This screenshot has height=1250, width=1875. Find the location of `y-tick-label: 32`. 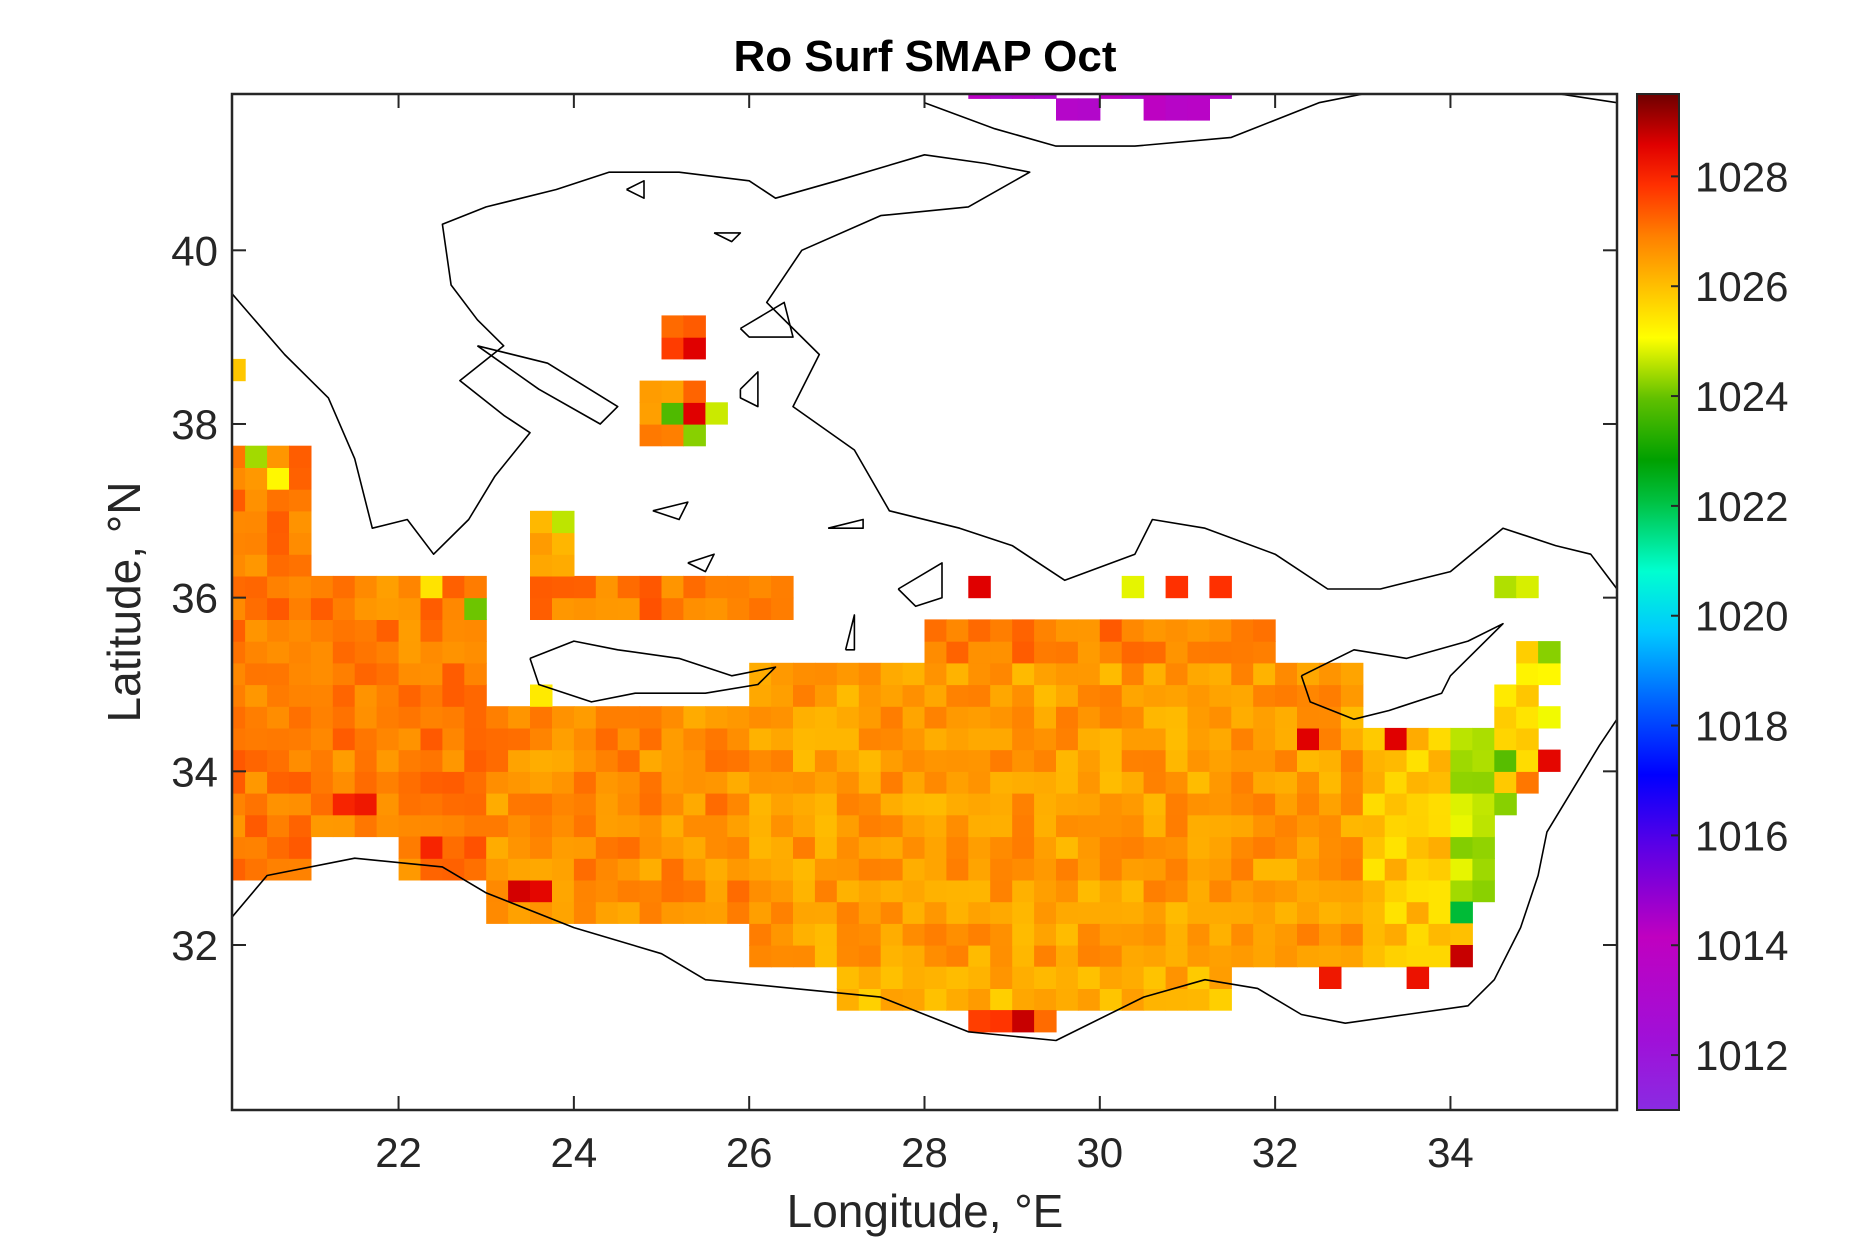

y-tick-label: 32 is located at coordinates (194, 945).